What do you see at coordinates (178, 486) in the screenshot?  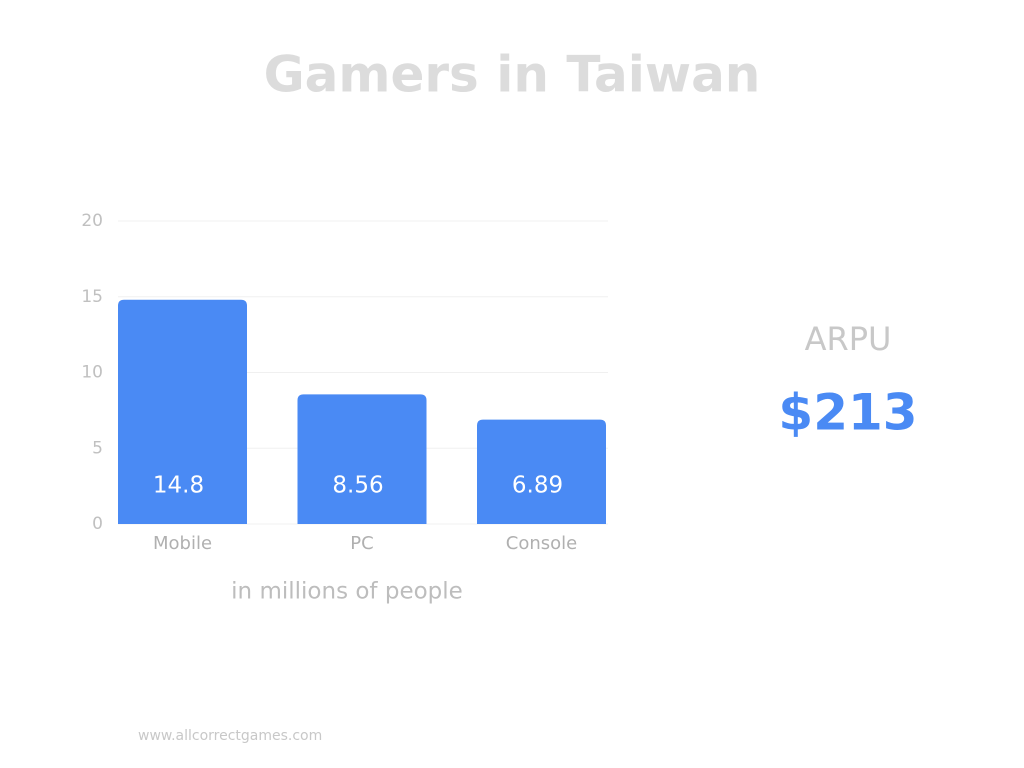 I see `value-label: 14.8` at bounding box center [178, 486].